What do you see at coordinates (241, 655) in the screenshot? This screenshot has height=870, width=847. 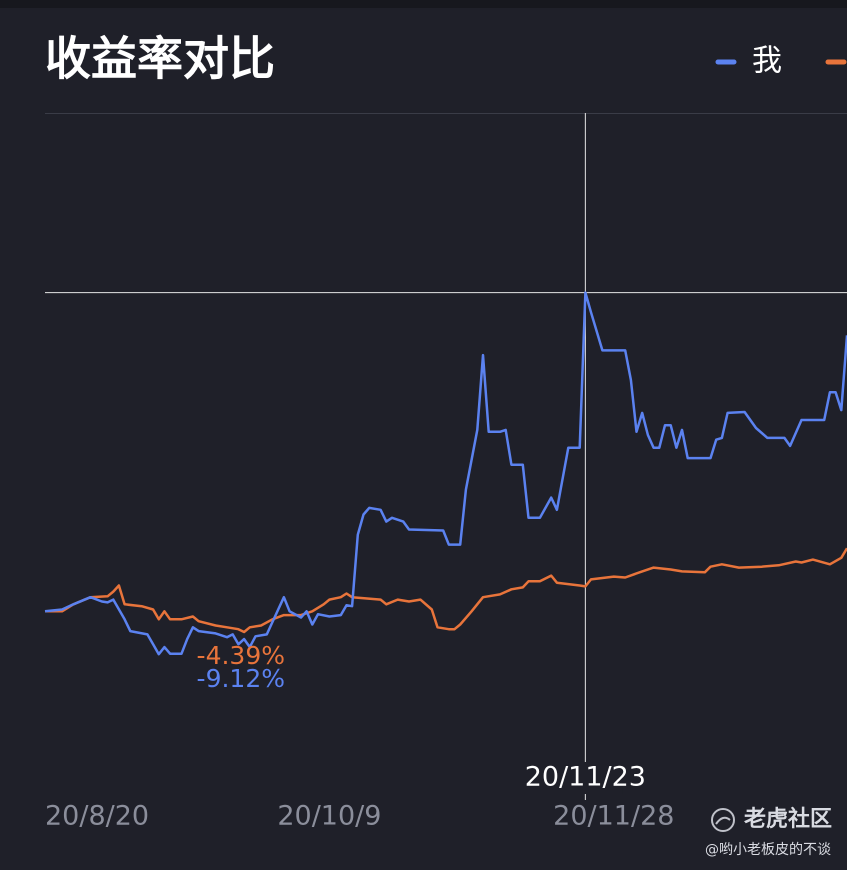 I see `min-label: -4.39%` at bounding box center [241, 655].